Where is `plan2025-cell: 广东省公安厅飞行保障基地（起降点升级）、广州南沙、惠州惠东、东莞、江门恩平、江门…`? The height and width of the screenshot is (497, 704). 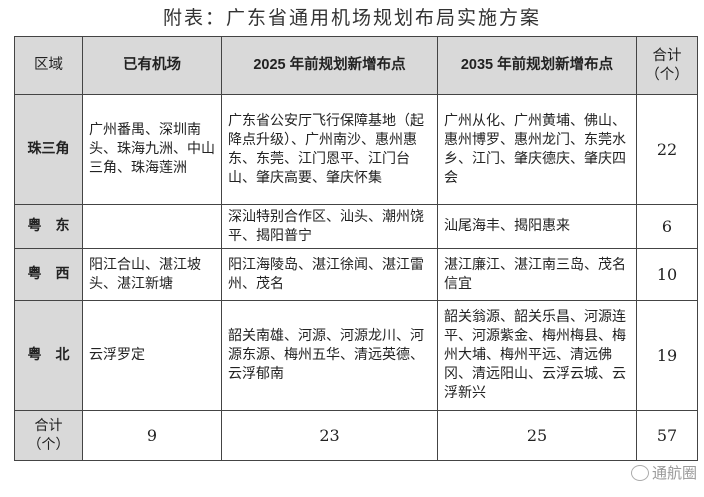
plan2025-cell: 广东省公安厅飞行保障基地（起降点升级）、广州南沙、惠州惠东、东莞、江门恩平、江门… is located at coordinates (329, 149).